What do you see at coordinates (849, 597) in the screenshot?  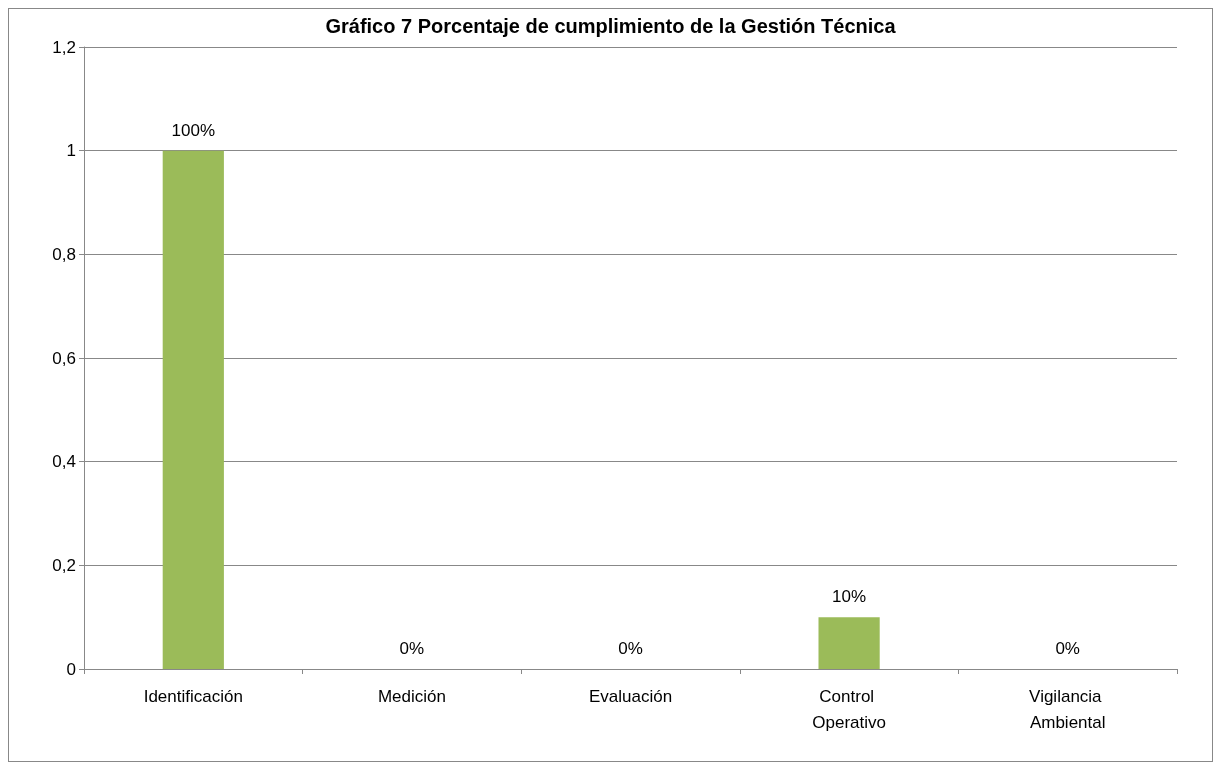 I see `data-label: 10%` at bounding box center [849, 597].